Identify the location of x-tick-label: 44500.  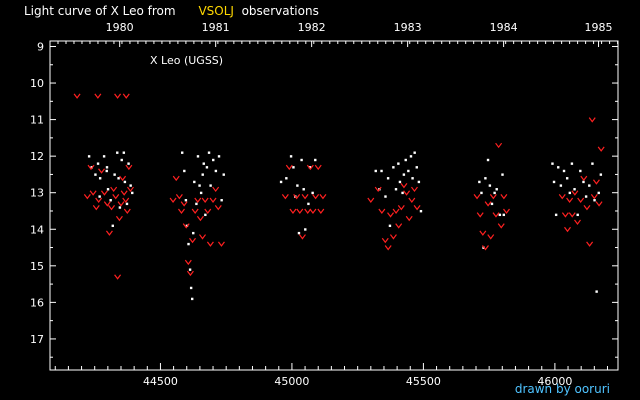
(160, 381).